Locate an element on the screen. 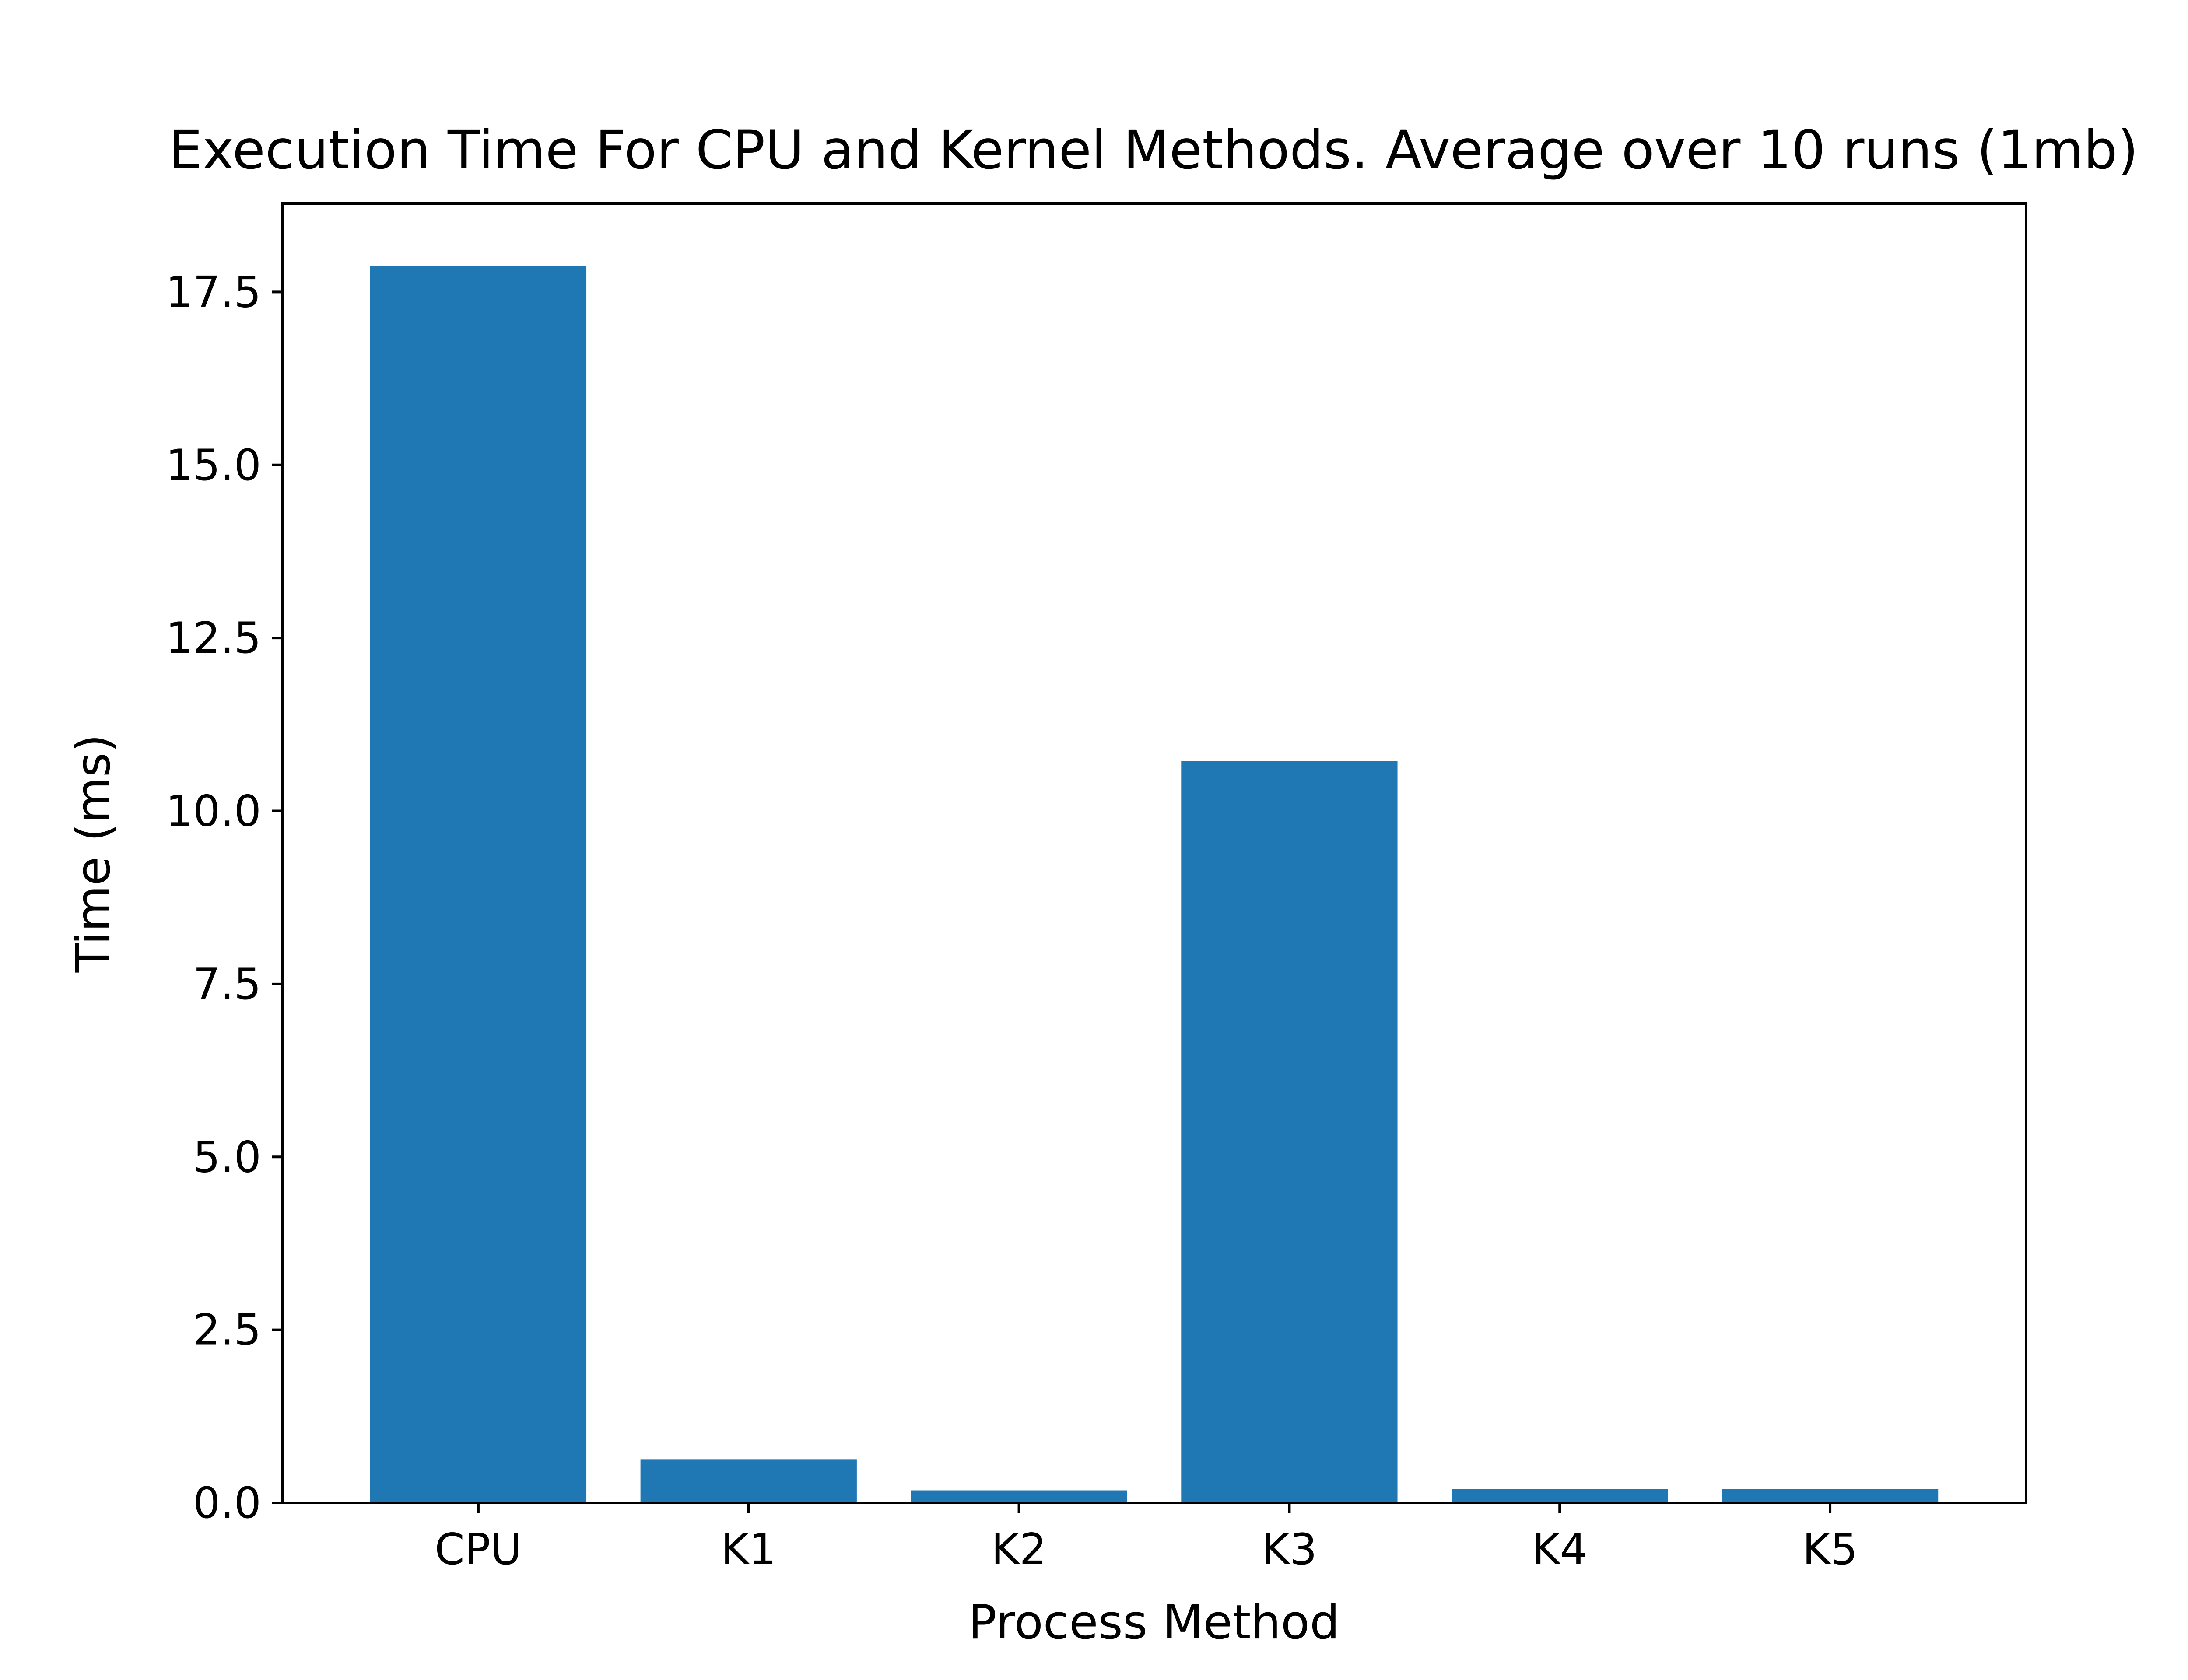 The width and height of the screenshot is (2188, 1680). x-axis-label: Process Method is located at coordinates (1153, 1622).